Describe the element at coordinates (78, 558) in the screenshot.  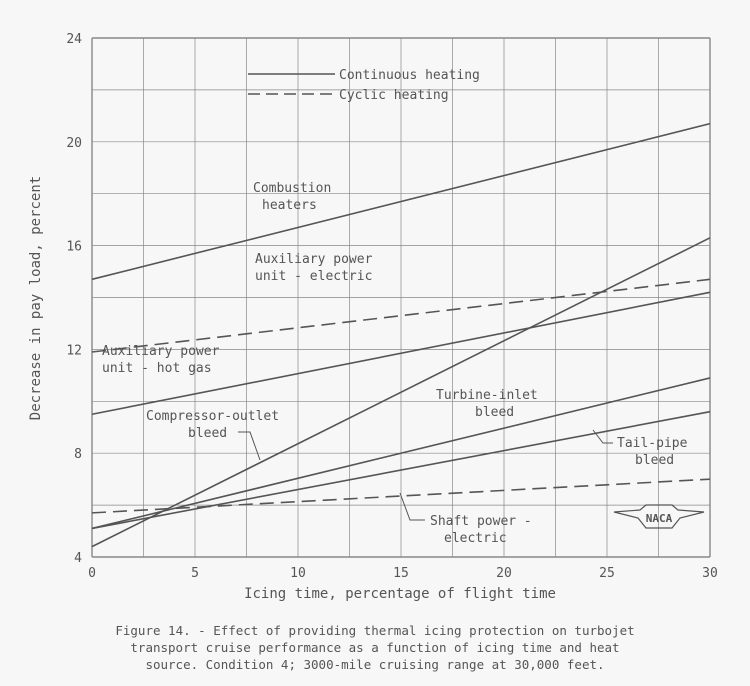
I see `y-tick-label: 4` at that location.